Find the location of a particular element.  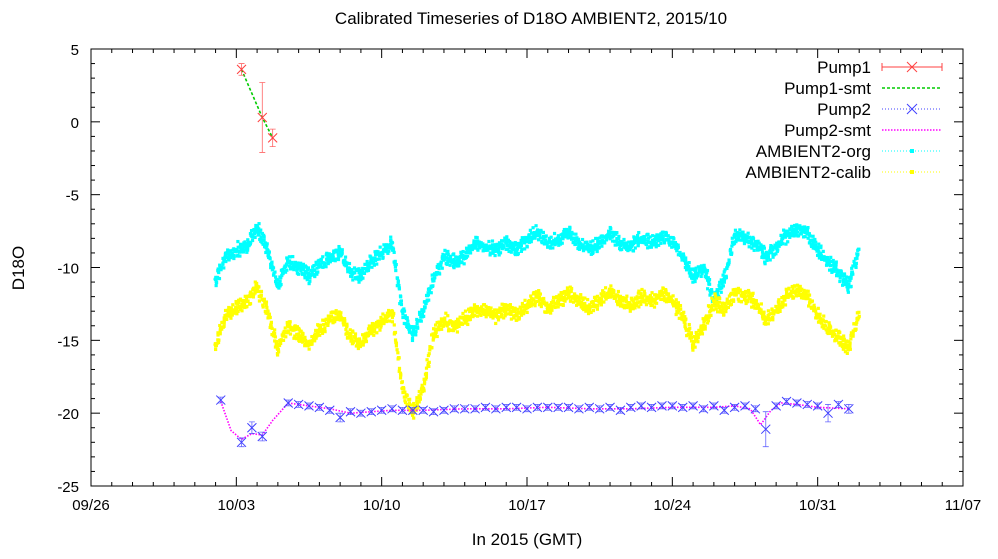

legend-item: Pump1-smt is located at coordinates (863, 88).